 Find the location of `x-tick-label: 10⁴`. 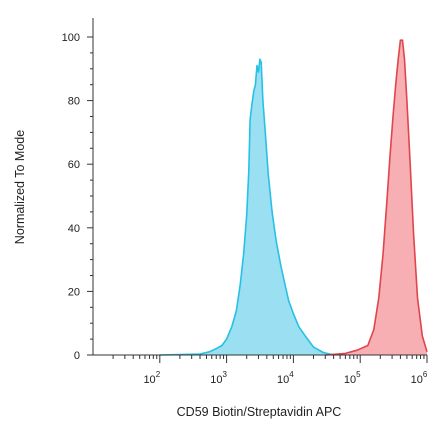

x-tick-label: 10⁴ is located at coordinates (285, 378).